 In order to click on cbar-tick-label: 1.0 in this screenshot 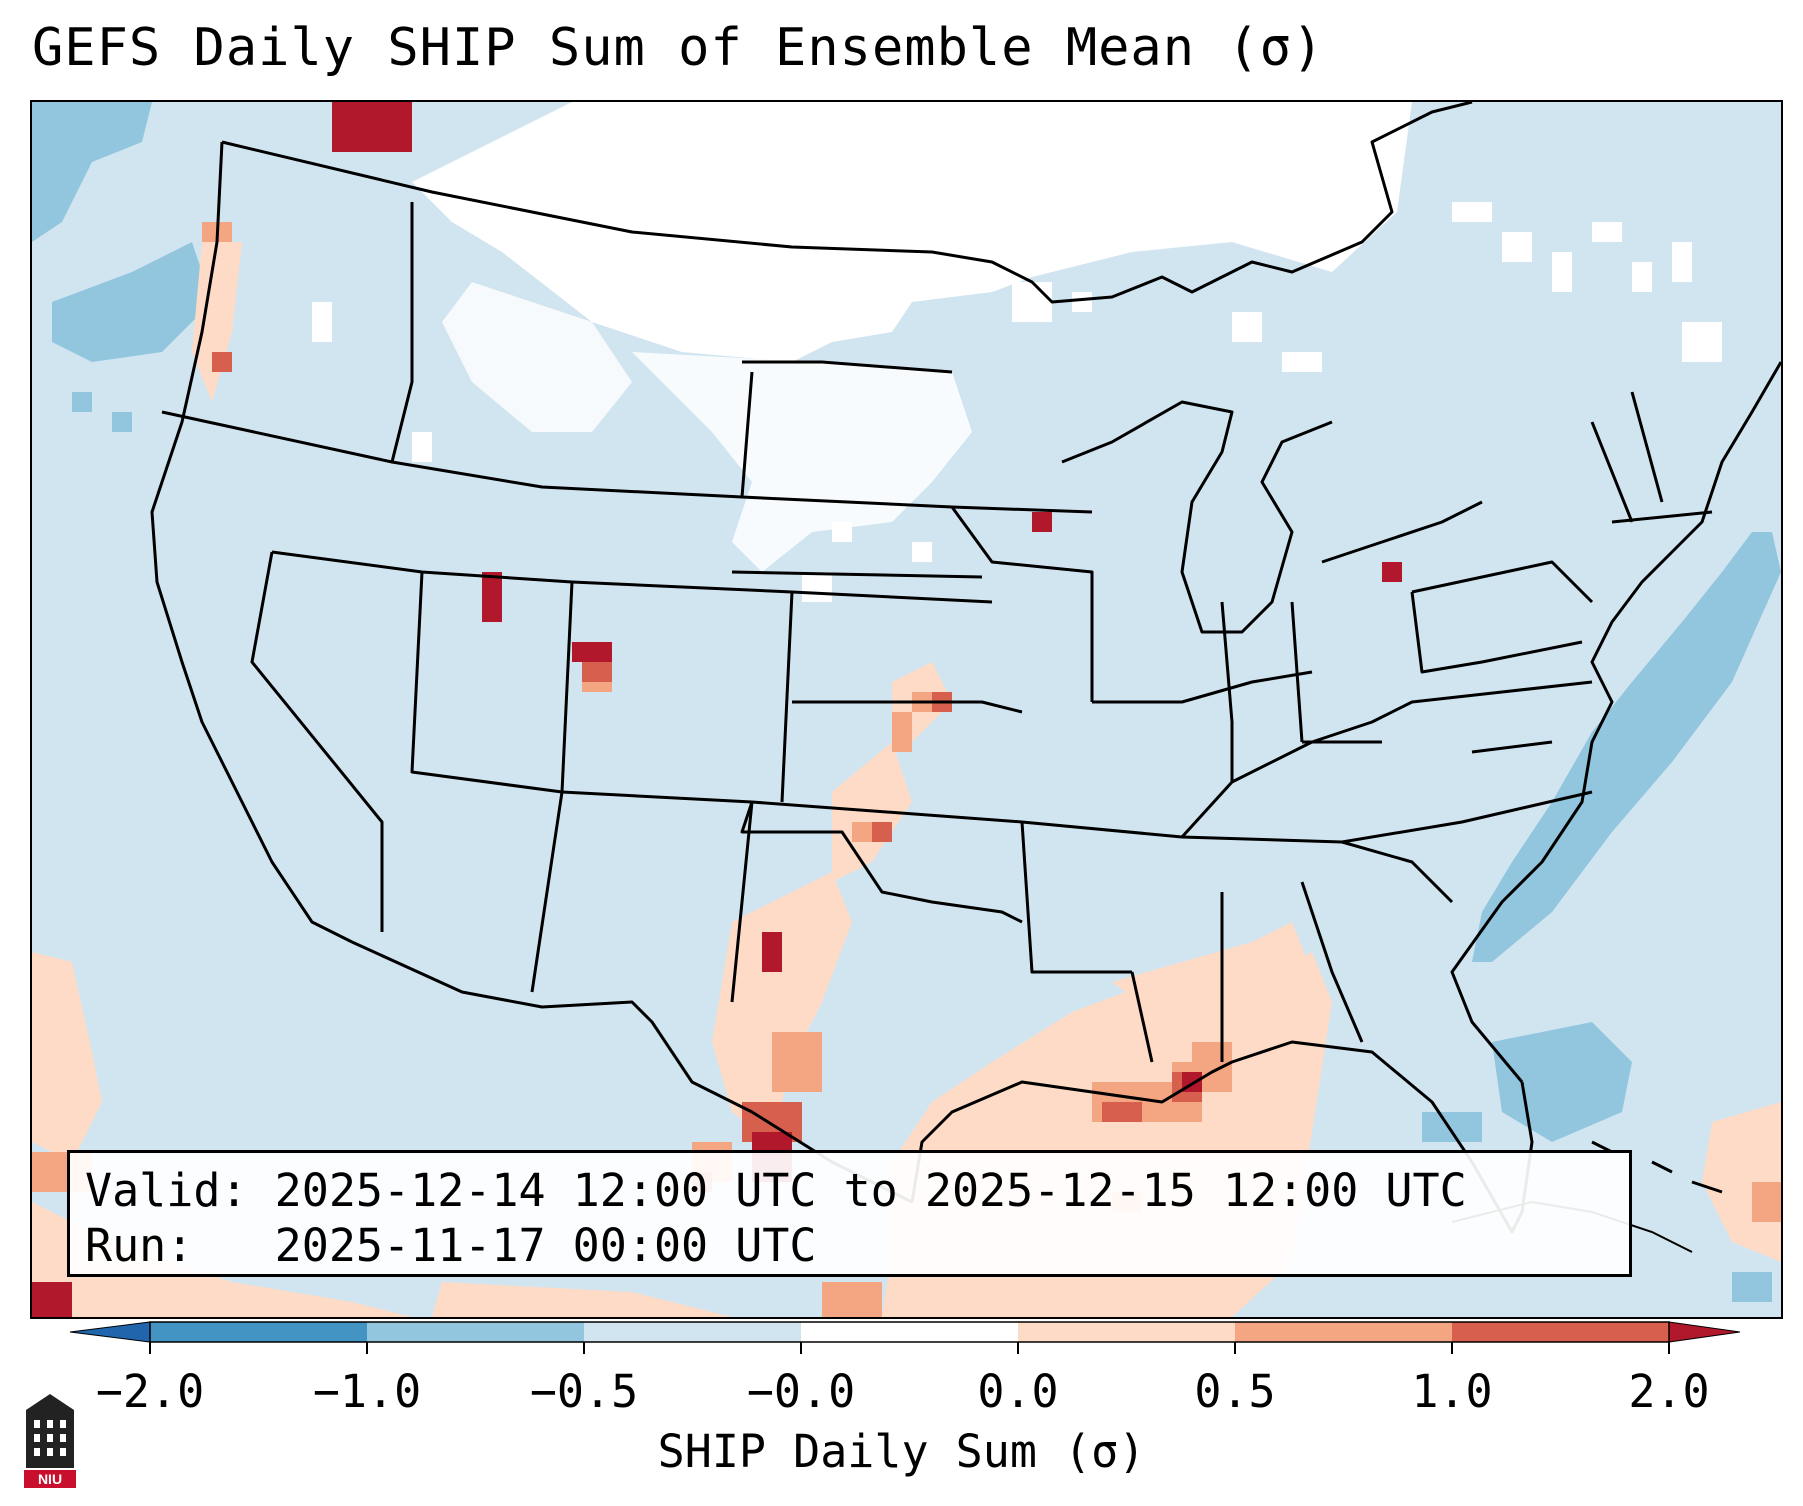, I will do `click(1452, 1391)`.